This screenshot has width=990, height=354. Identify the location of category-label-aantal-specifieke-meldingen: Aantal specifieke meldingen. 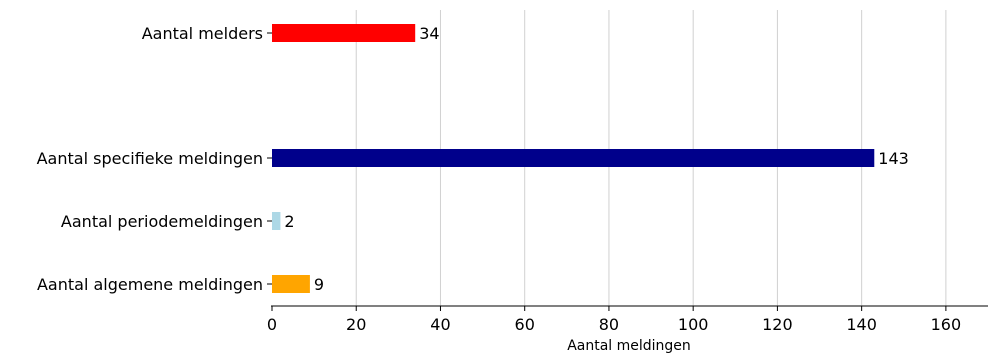
(150, 158).